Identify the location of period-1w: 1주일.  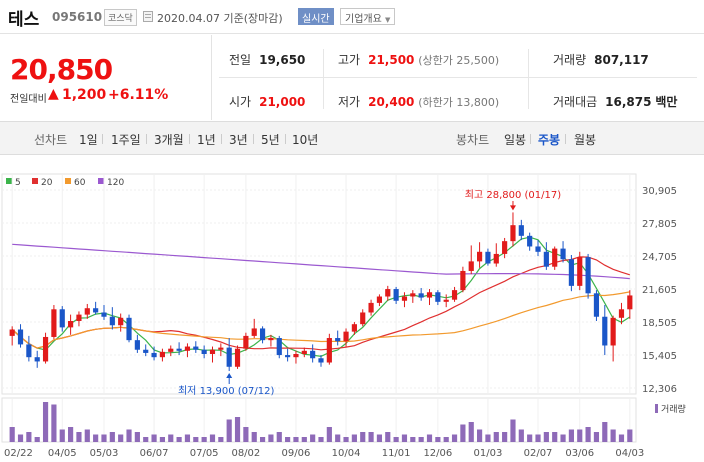
(126, 140).